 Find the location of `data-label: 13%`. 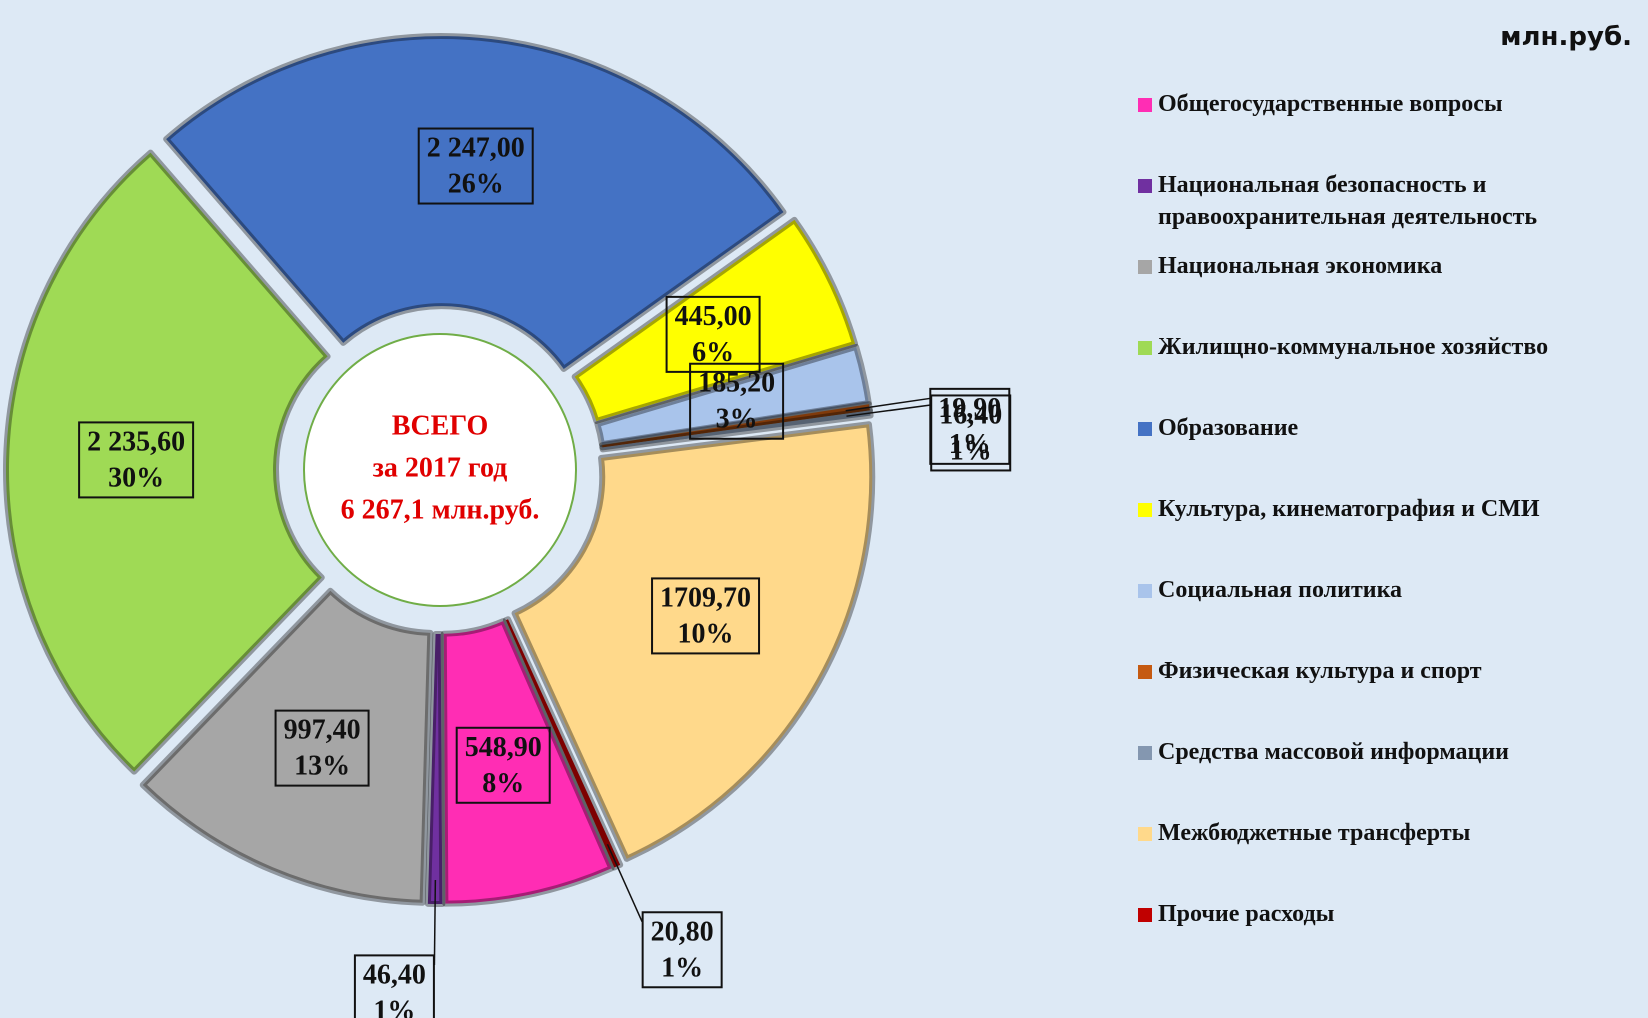

data-label: 13% is located at coordinates (322, 766).